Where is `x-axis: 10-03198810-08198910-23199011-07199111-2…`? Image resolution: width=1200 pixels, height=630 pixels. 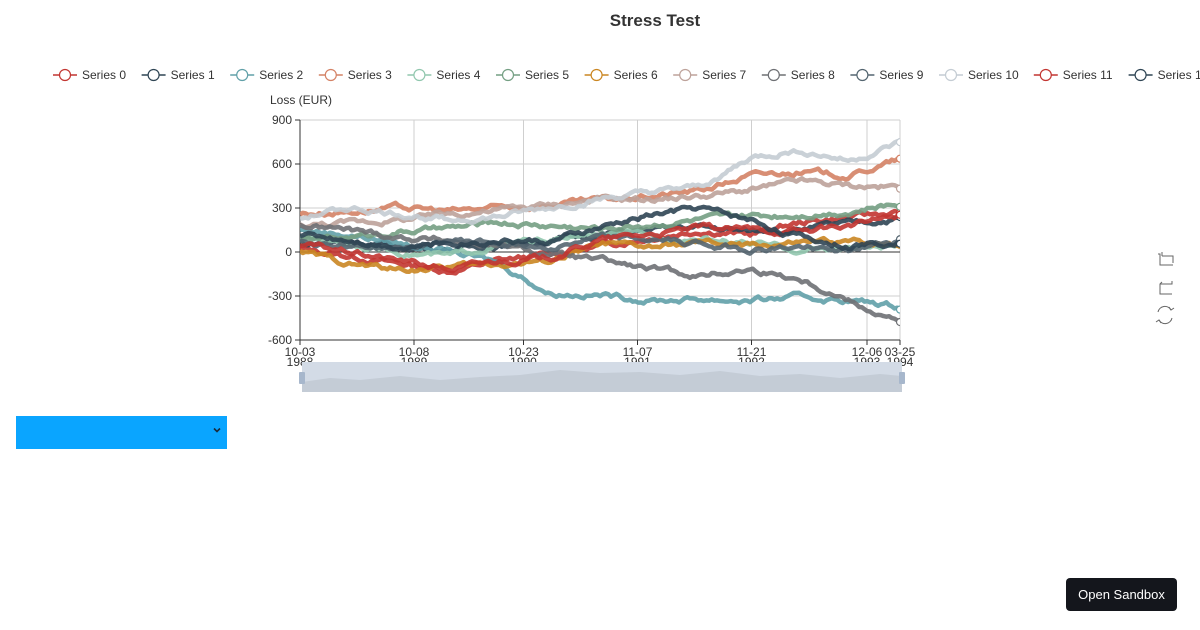
x-axis: 10-03198810-08198910-23199011-07199111-2… is located at coordinates (600, 310).